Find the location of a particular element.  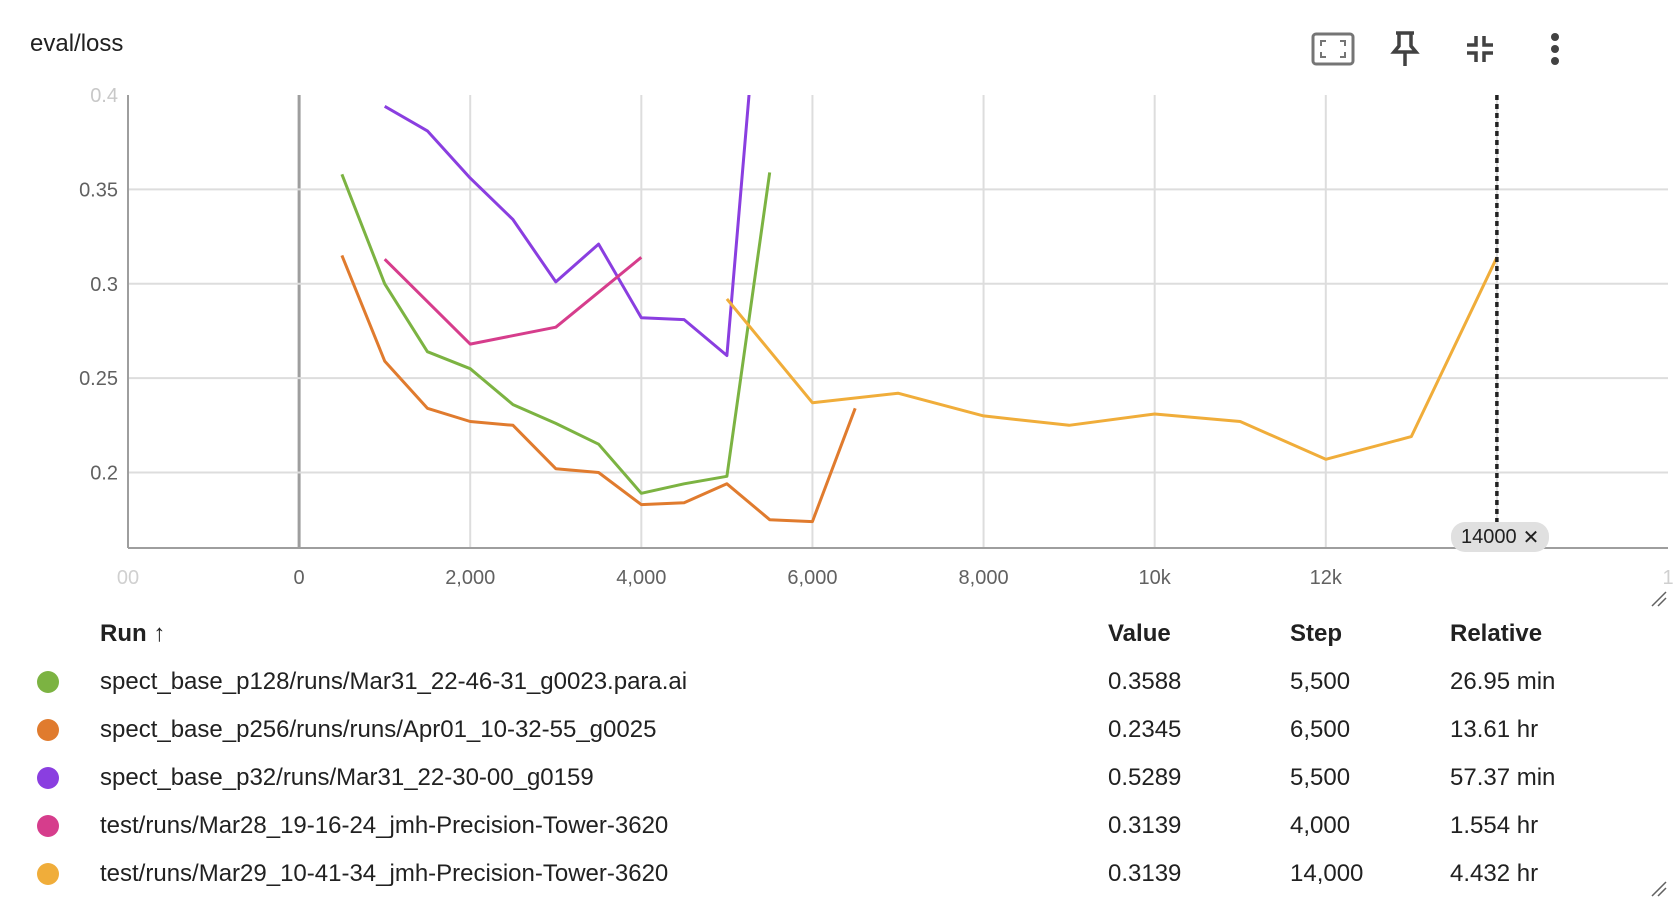

run-value: 0.3588 is located at coordinates (1145, 681).